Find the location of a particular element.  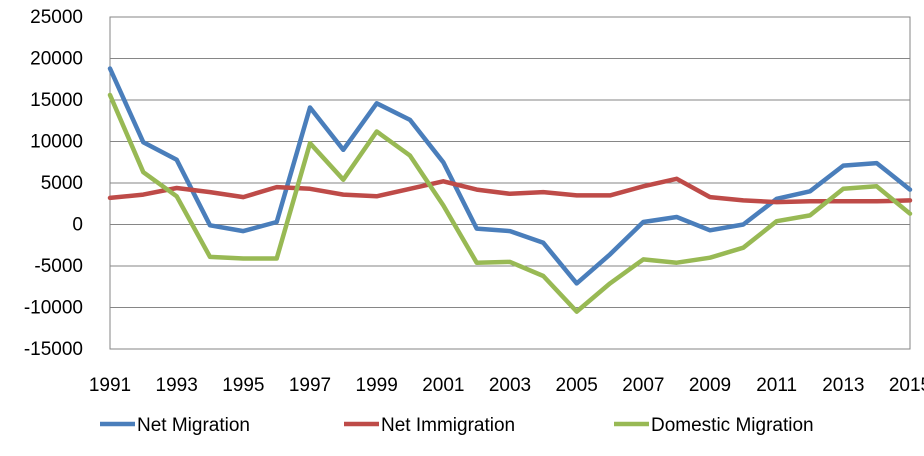

y-tick-label: 15000 is located at coordinates (56, 100).